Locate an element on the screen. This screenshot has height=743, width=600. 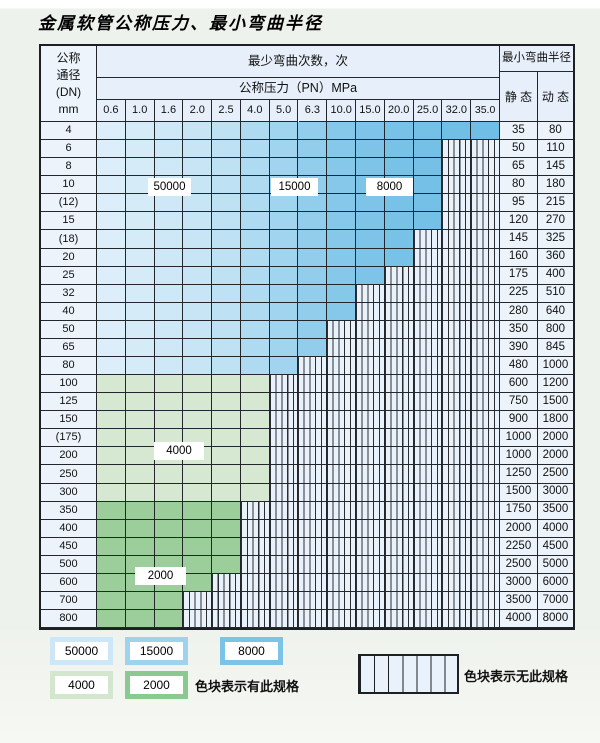
dn-cell: 100 is located at coordinates (69, 384).